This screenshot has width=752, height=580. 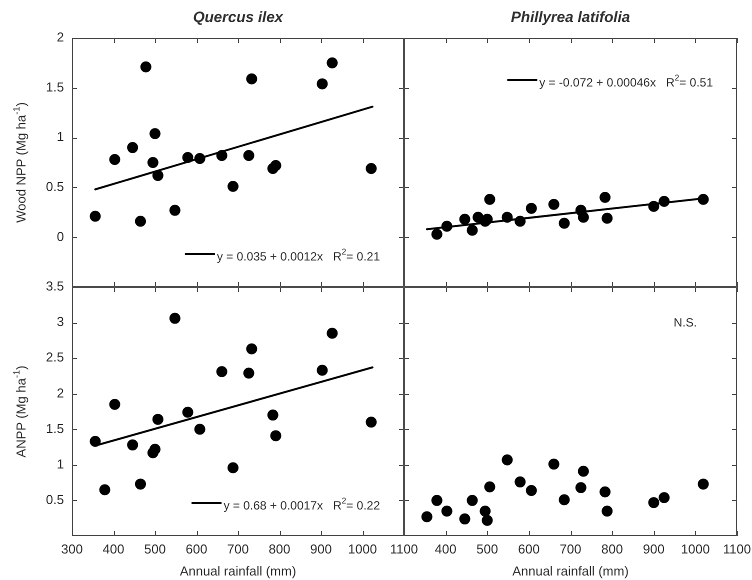 What do you see at coordinates (570, 17) in the screenshot?
I see `chart-title: Phillyrea latifolia` at bounding box center [570, 17].